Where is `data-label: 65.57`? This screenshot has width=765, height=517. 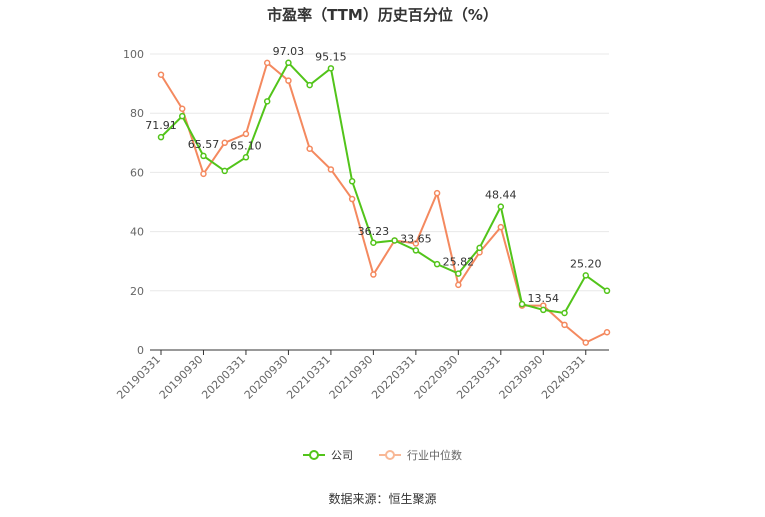
data-label: 65.57 is located at coordinates (204, 144).